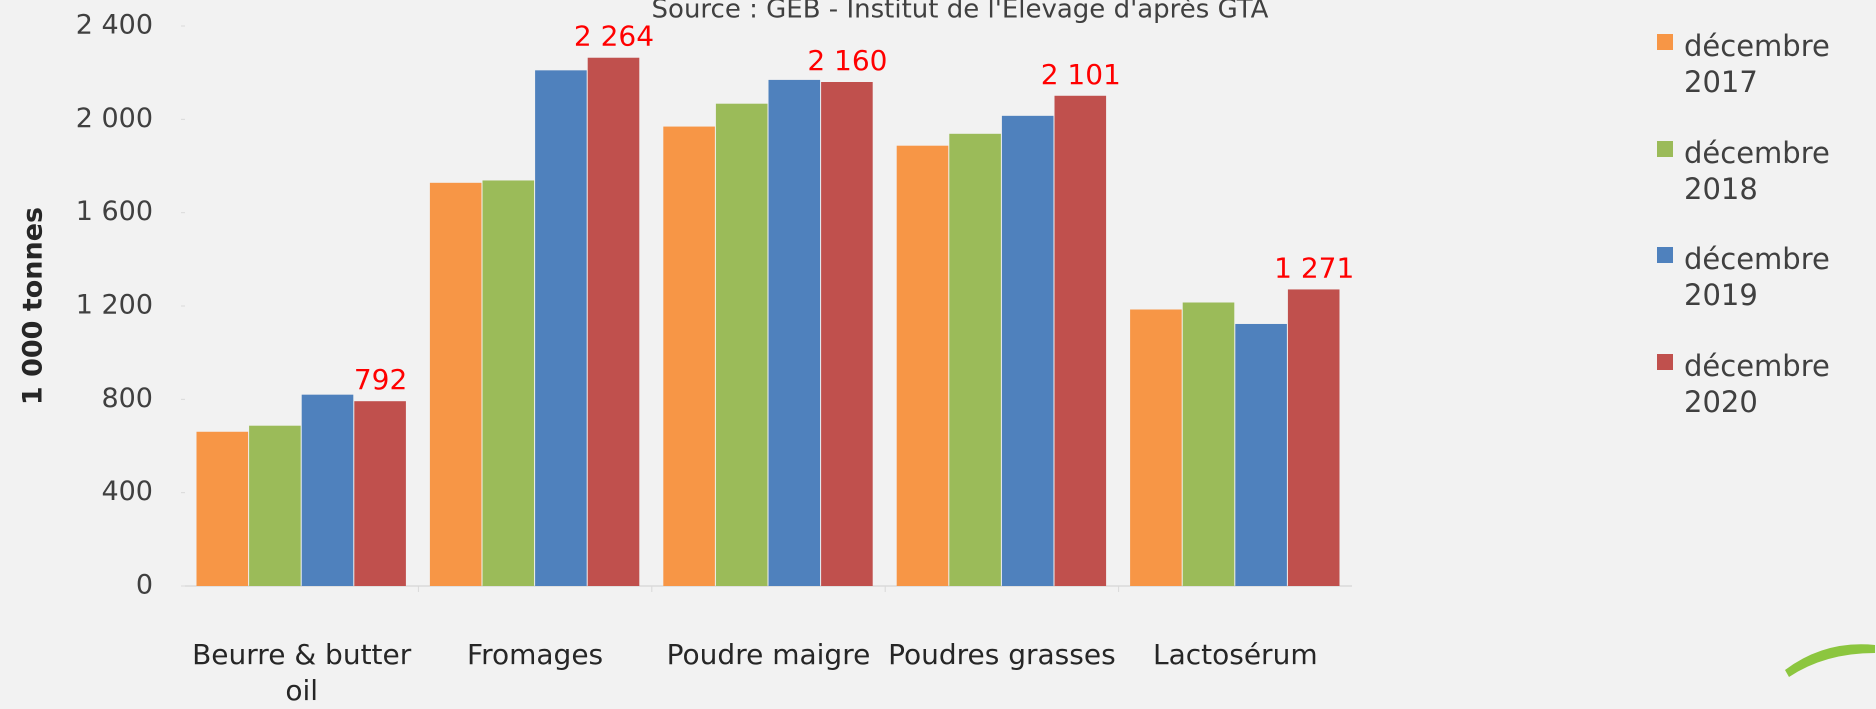  I want to click on data-label: 1 271, so click(1314, 267).